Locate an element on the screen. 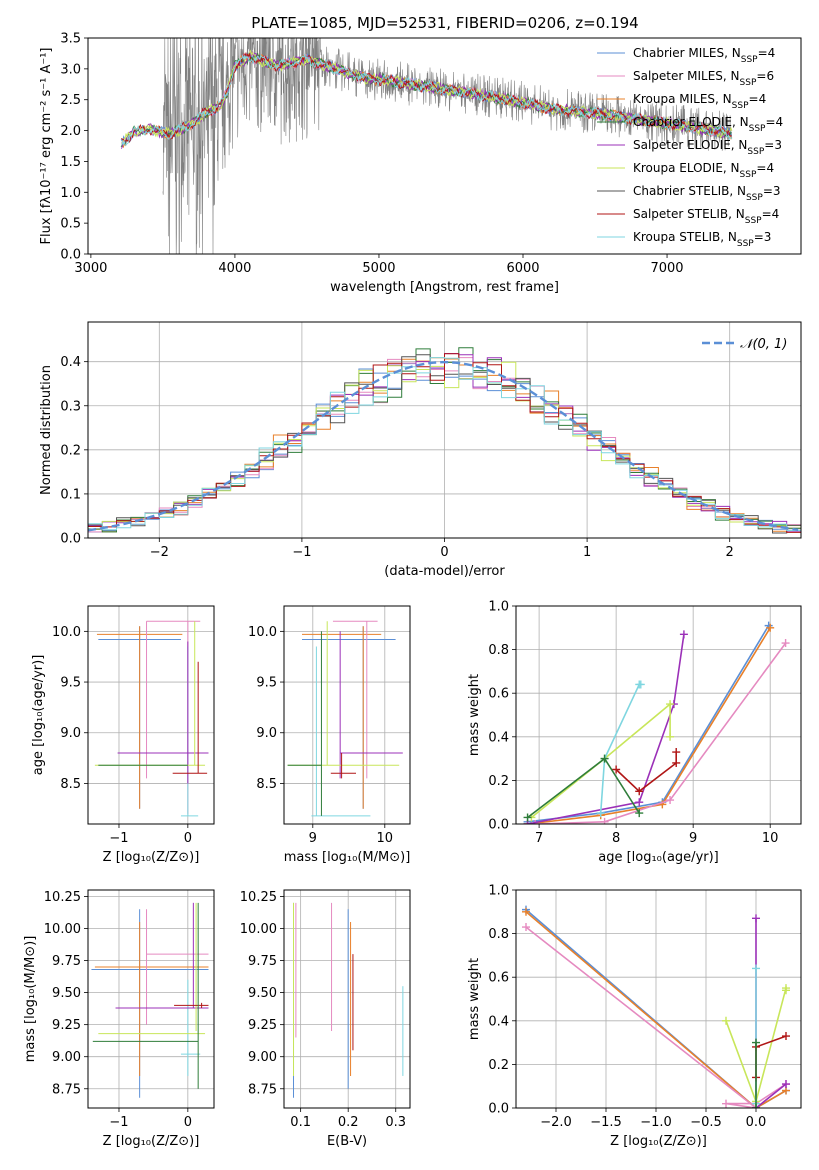 The width and height of the screenshot is (819, 1170). y-tick-label: 0.2 is located at coordinates (70, 450).